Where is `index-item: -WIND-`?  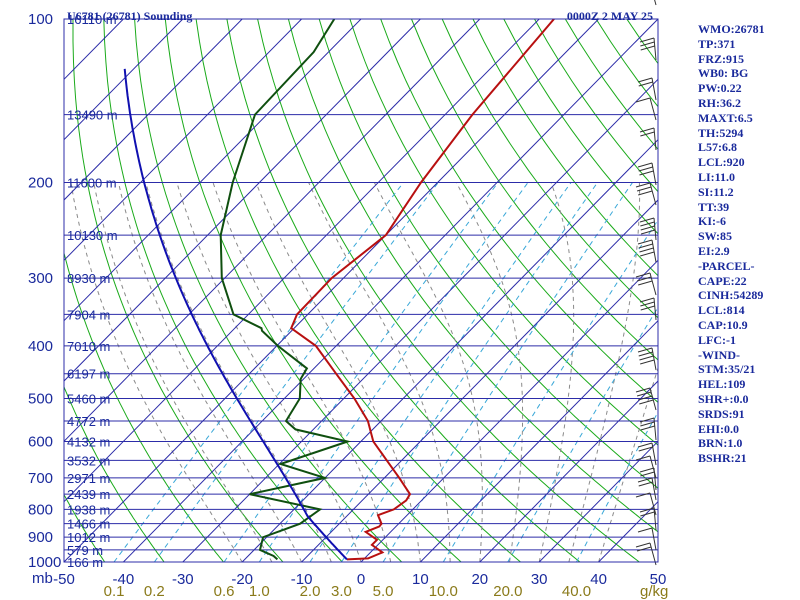 index-item: -WIND- is located at coordinates (719, 354).